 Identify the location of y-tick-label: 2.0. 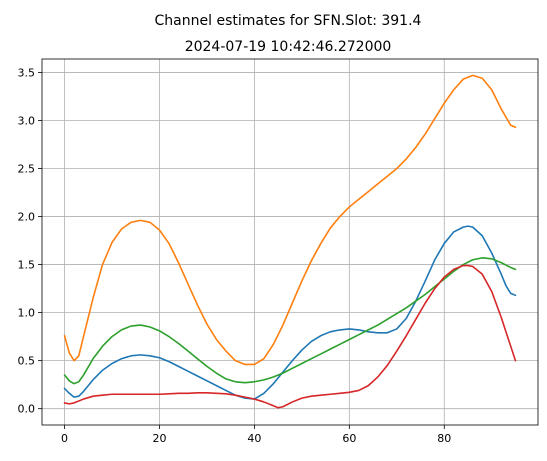
(27, 217).